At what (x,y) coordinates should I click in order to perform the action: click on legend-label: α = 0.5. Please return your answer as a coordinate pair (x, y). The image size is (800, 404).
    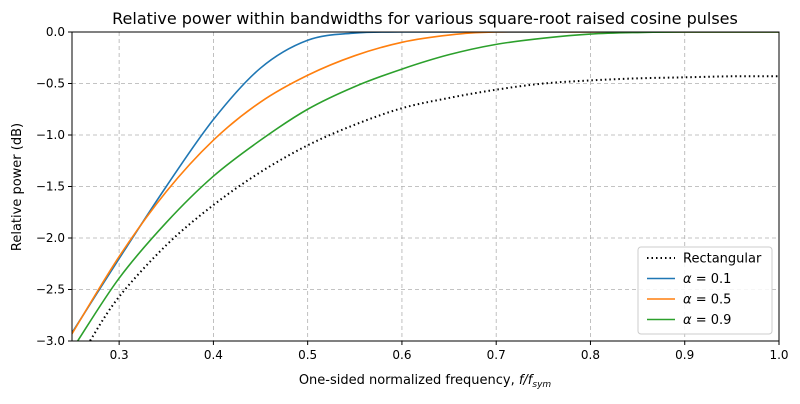
    Looking at the image, I should click on (707, 300).